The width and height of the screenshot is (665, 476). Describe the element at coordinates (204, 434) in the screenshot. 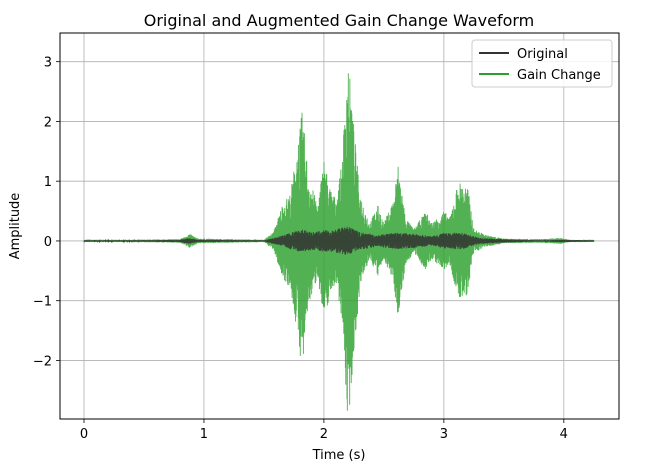

I see `x-tick-label: 1` at that location.